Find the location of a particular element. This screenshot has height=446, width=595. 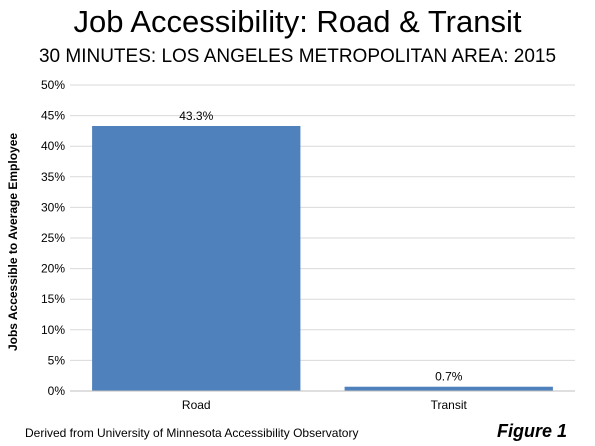

y-tick-label: 15% is located at coordinates (53, 299).